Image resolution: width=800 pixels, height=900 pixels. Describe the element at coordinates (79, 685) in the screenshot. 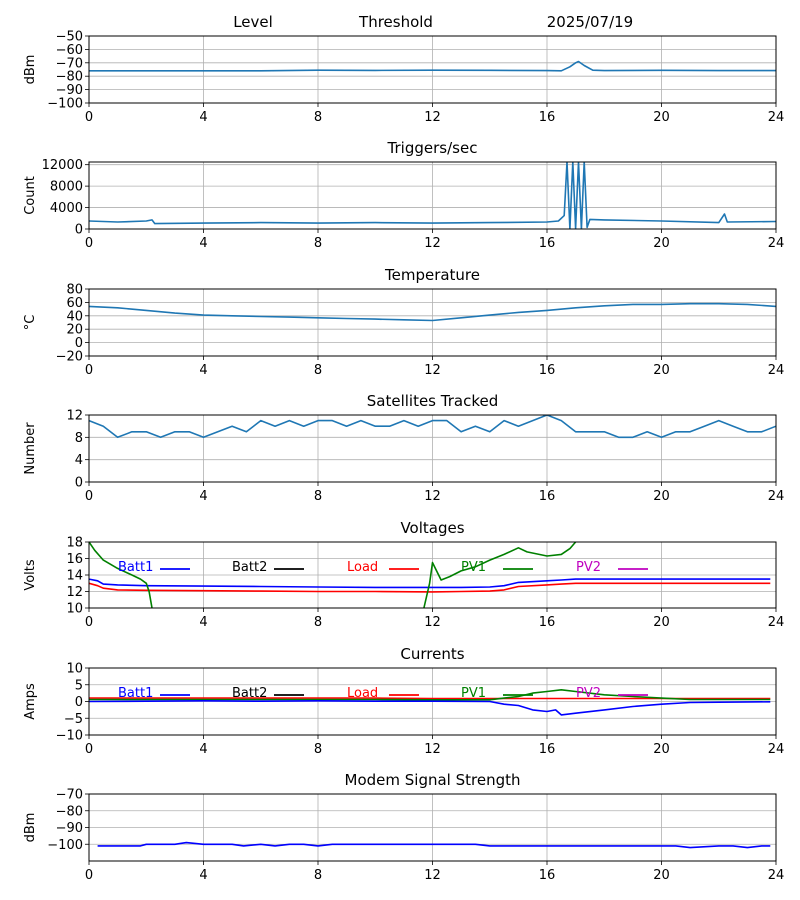

I see `y-tick-label: 5` at that location.